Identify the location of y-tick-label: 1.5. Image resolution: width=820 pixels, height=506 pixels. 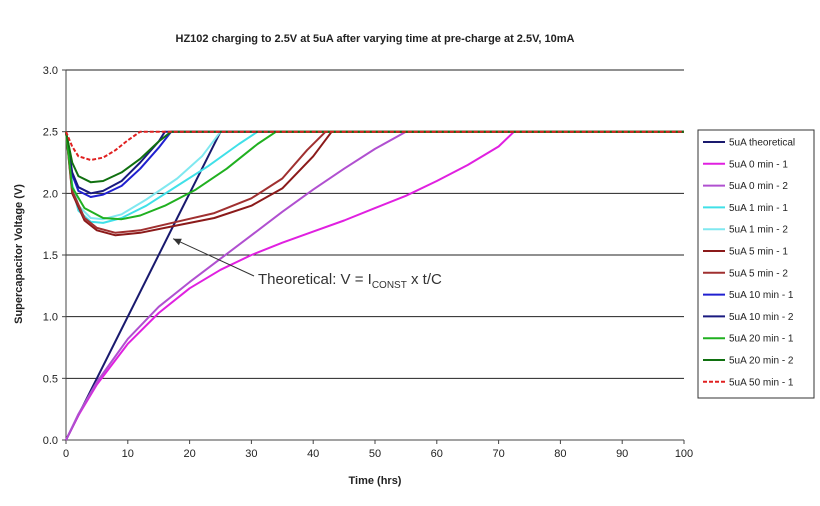
(50, 256).